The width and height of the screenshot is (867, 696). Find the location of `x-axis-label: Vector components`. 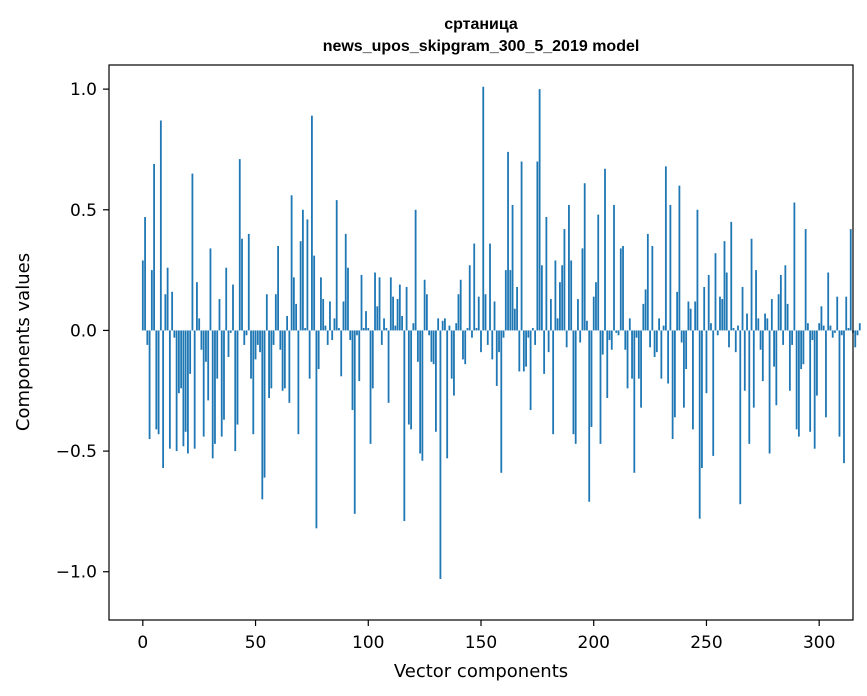

x-axis-label: Vector components is located at coordinates (481, 671).